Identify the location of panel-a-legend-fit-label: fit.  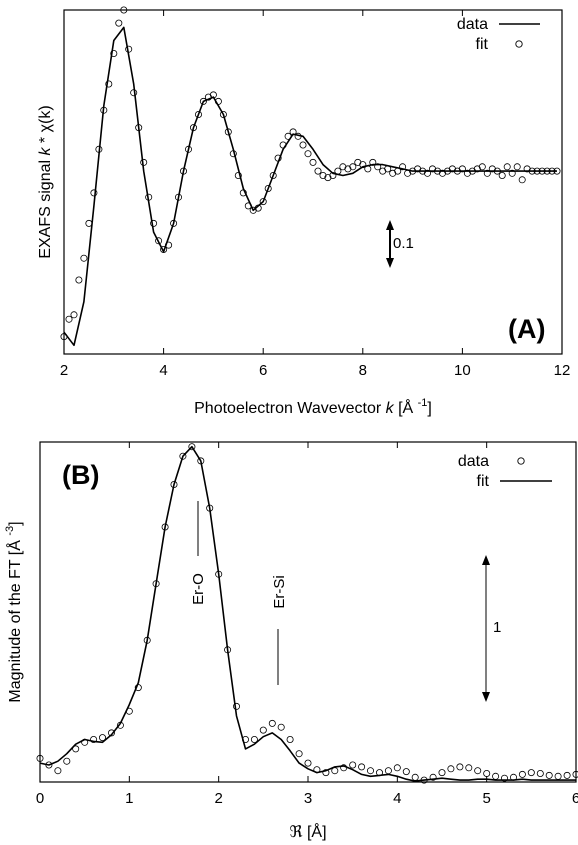
(482, 44).